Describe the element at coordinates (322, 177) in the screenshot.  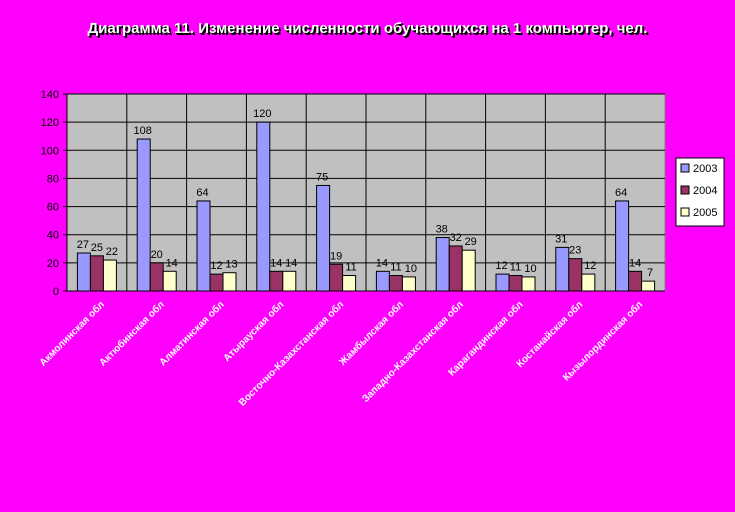
I see `data-label: 75` at that location.